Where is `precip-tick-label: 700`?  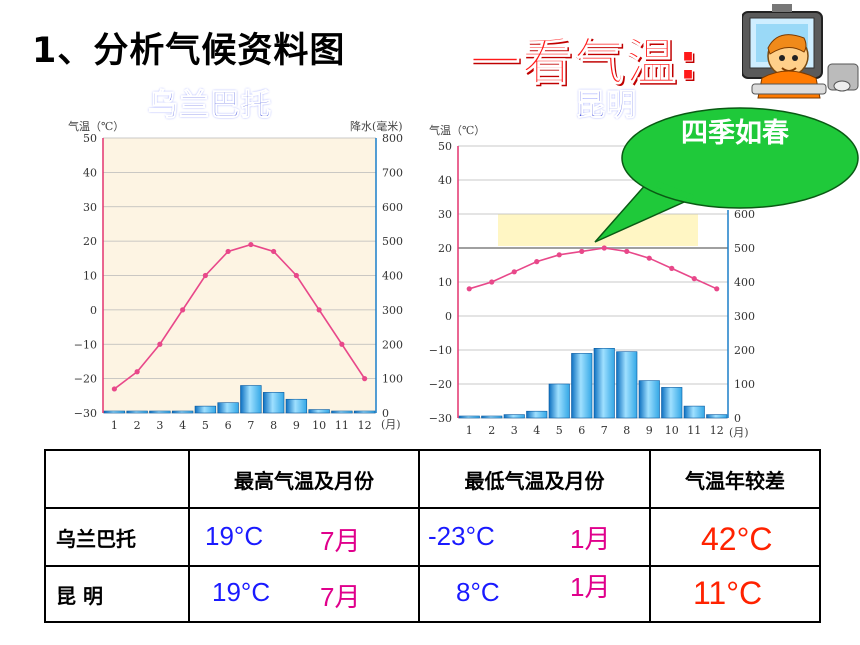
precip-tick-label: 700 is located at coordinates (392, 172).